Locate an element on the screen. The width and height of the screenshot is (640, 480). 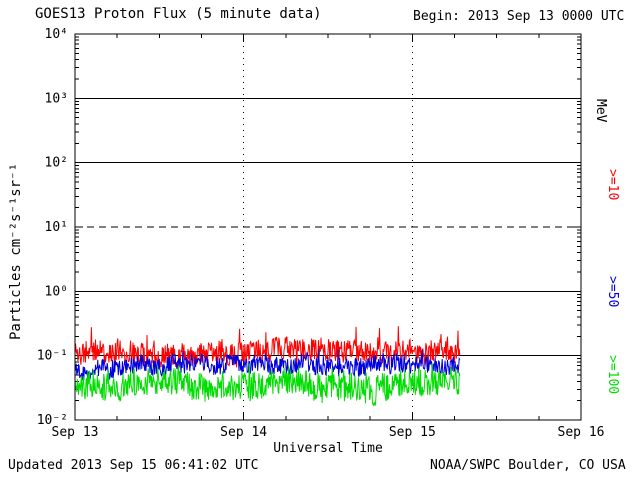
y-tick-label: 10⁻¹ is located at coordinates (52, 356).